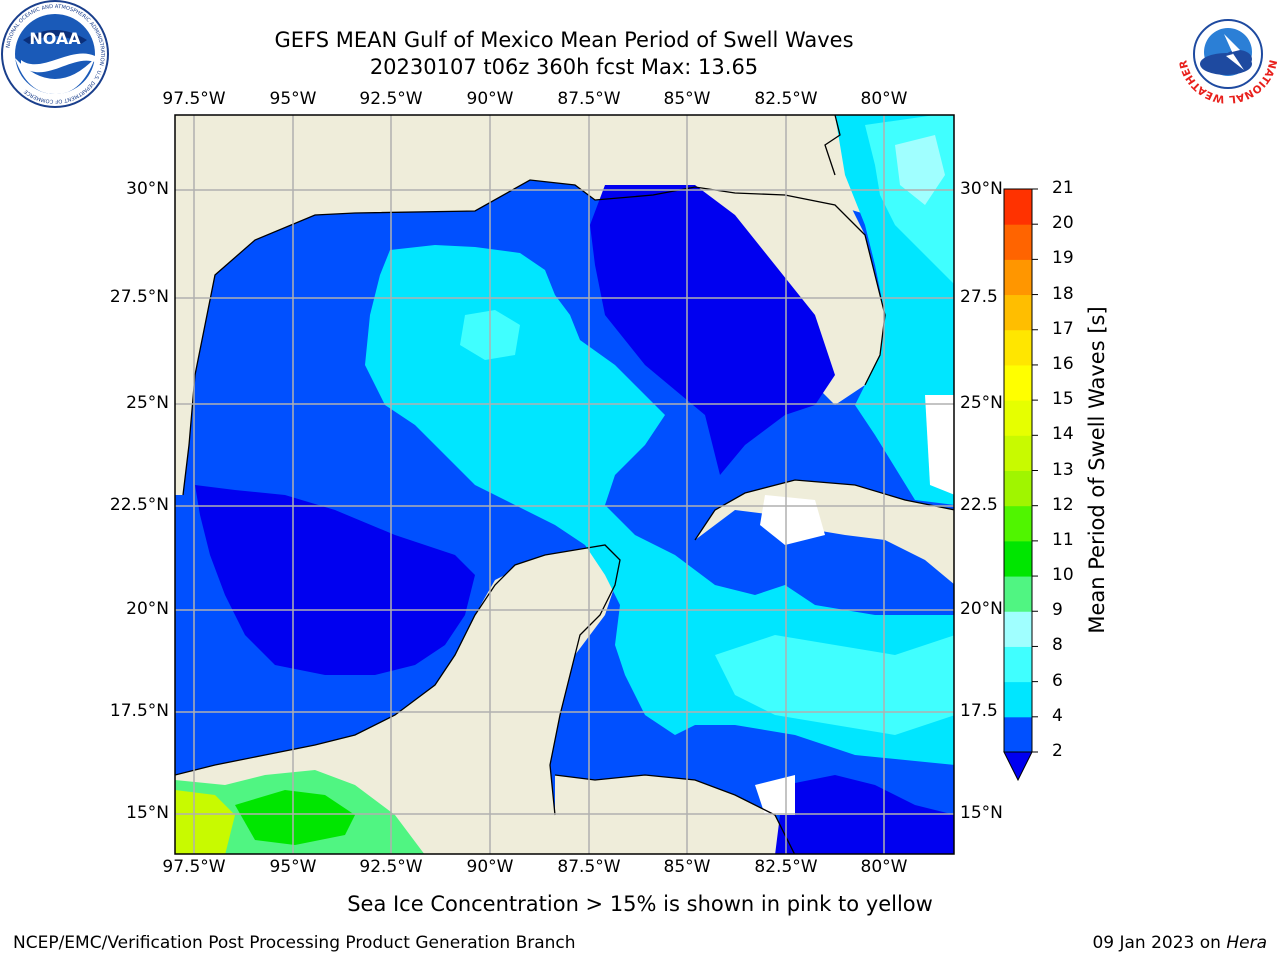  Describe the element at coordinates (589, 99) in the screenshot. I see `lon-label-top: 87.5°W` at that location.